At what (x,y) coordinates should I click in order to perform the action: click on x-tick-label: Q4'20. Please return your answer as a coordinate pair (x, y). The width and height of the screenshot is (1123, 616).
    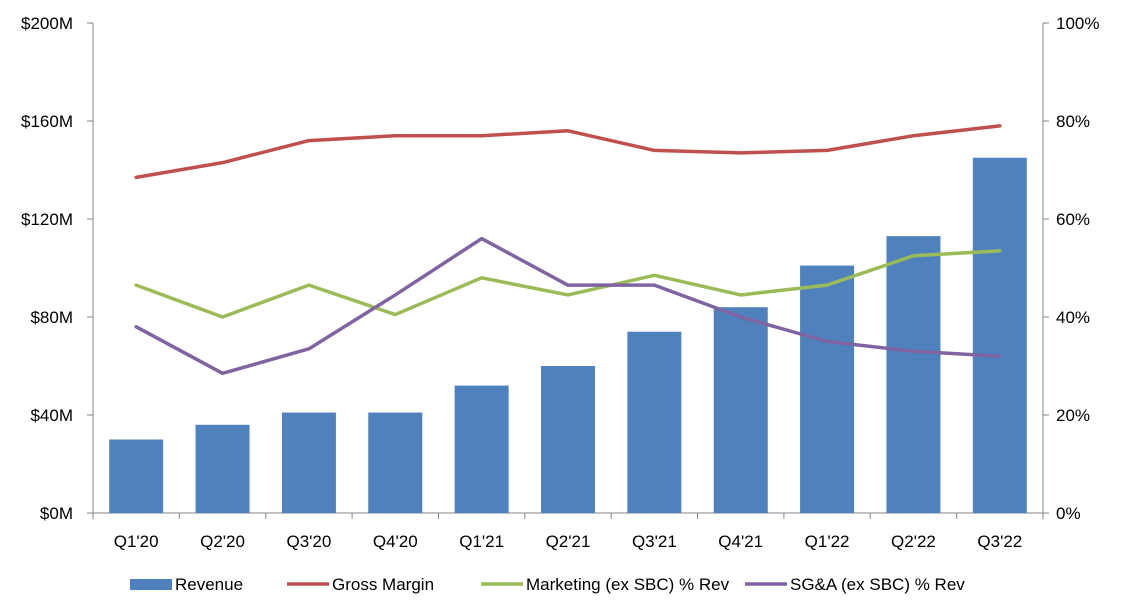
    Looking at the image, I should click on (395, 541).